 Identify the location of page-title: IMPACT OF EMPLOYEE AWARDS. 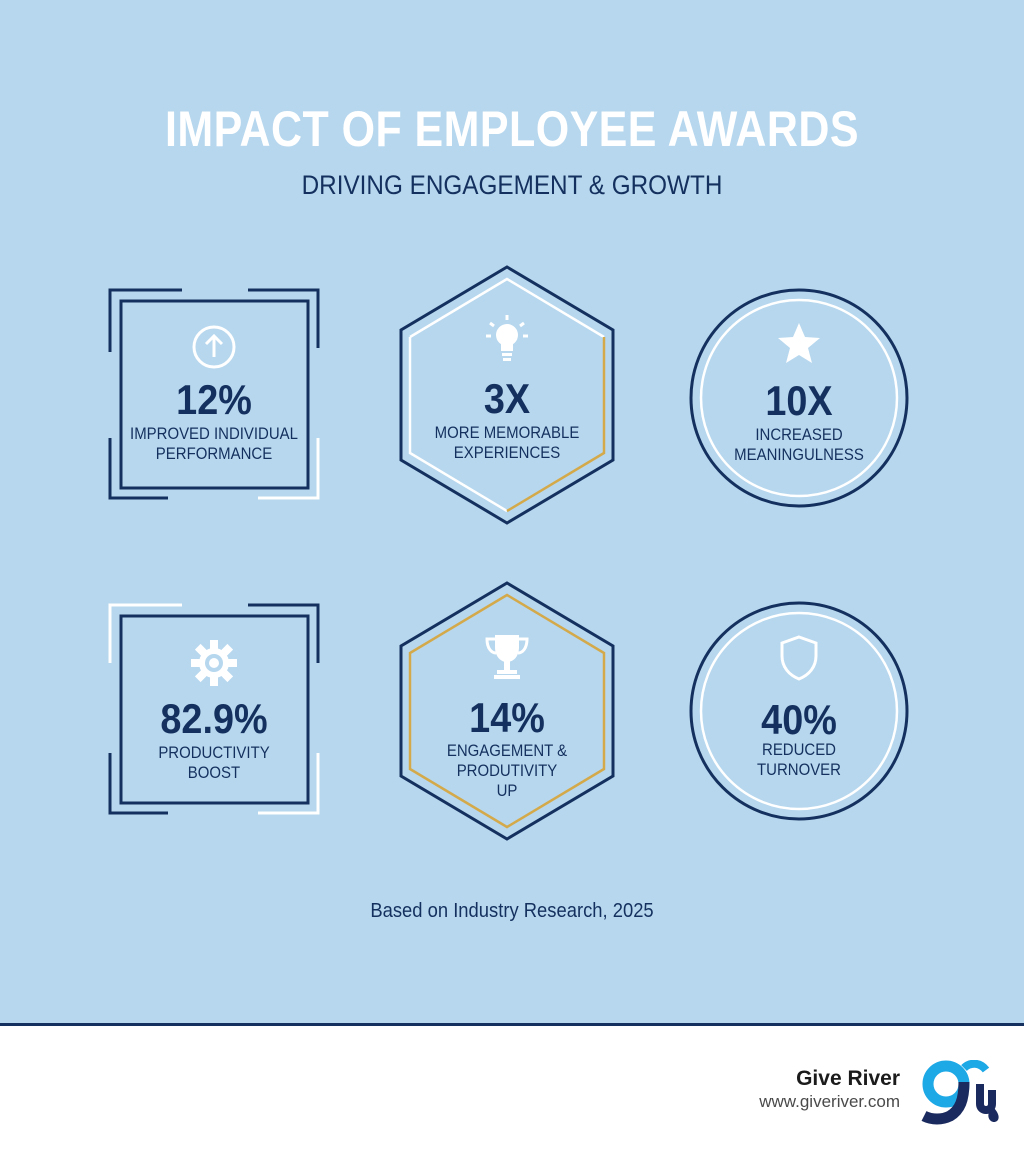
(511, 129).